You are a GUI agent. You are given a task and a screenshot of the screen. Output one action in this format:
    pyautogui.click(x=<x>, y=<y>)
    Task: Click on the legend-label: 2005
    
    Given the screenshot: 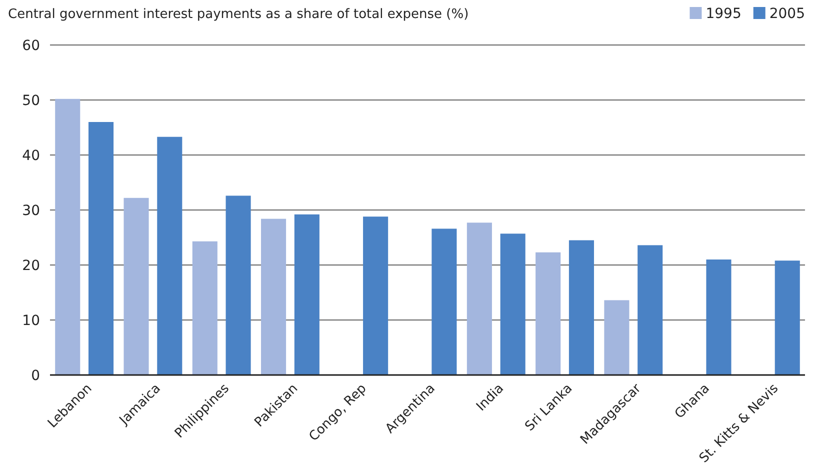 What is the action you would take?
    pyautogui.click(x=787, y=14)
    